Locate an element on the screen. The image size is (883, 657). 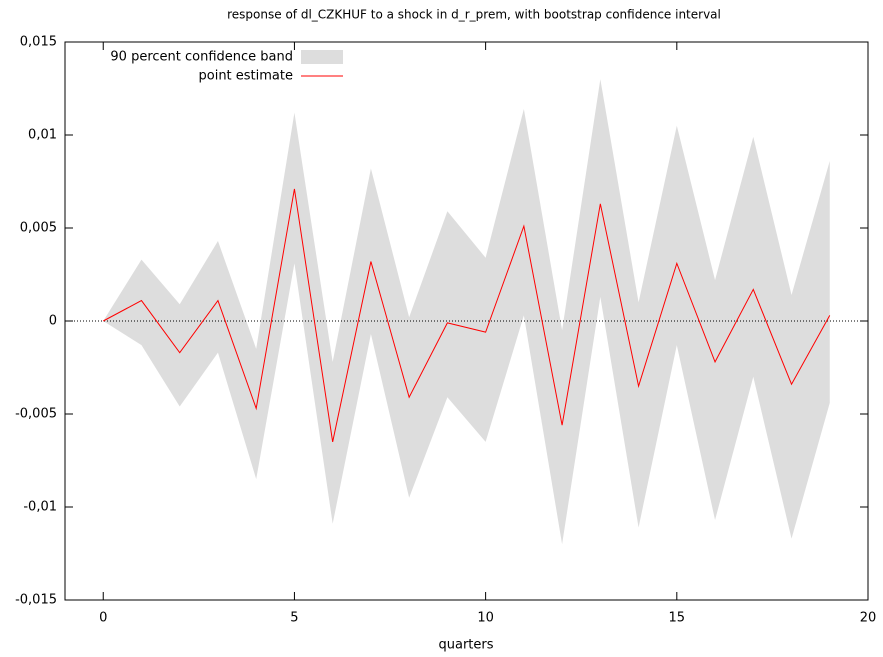
y-tick-label: -0,01 is located at coordinates (40, 507).